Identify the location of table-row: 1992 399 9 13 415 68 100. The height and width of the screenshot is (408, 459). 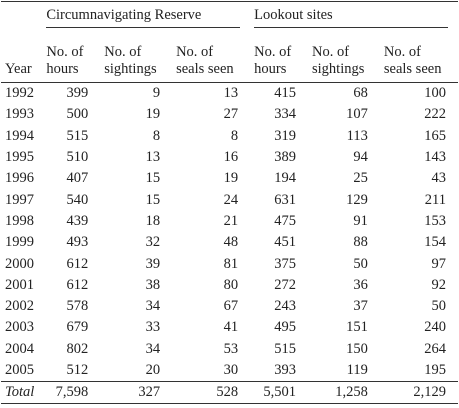
(229, 94).